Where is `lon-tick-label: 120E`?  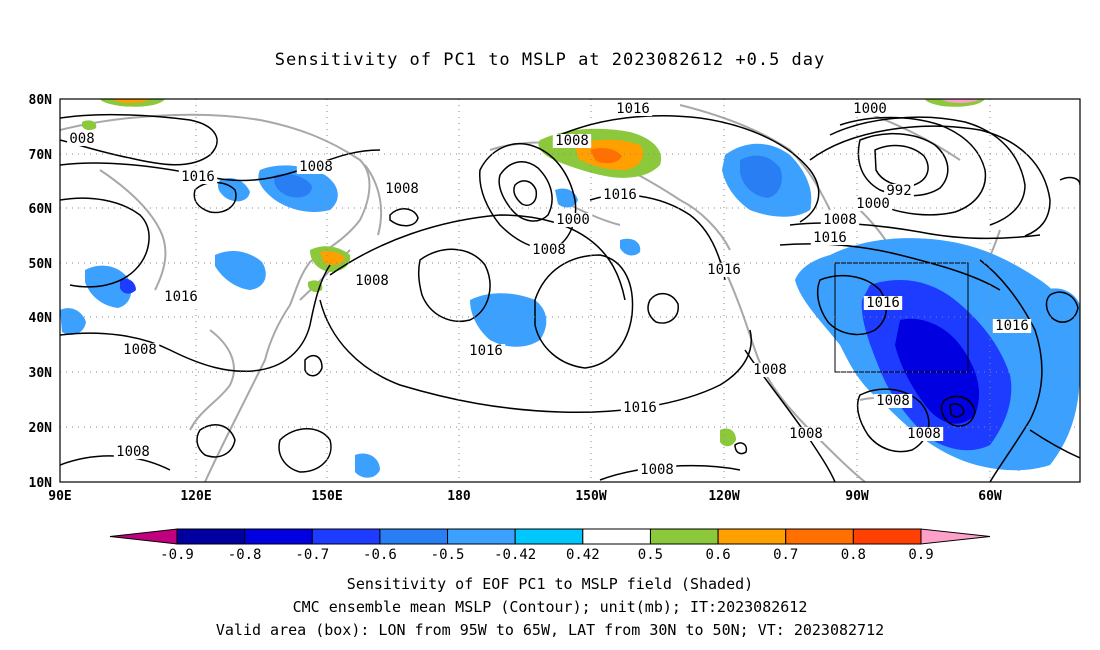
lon-tick-label: 120E is located at coordinates (195, 496).